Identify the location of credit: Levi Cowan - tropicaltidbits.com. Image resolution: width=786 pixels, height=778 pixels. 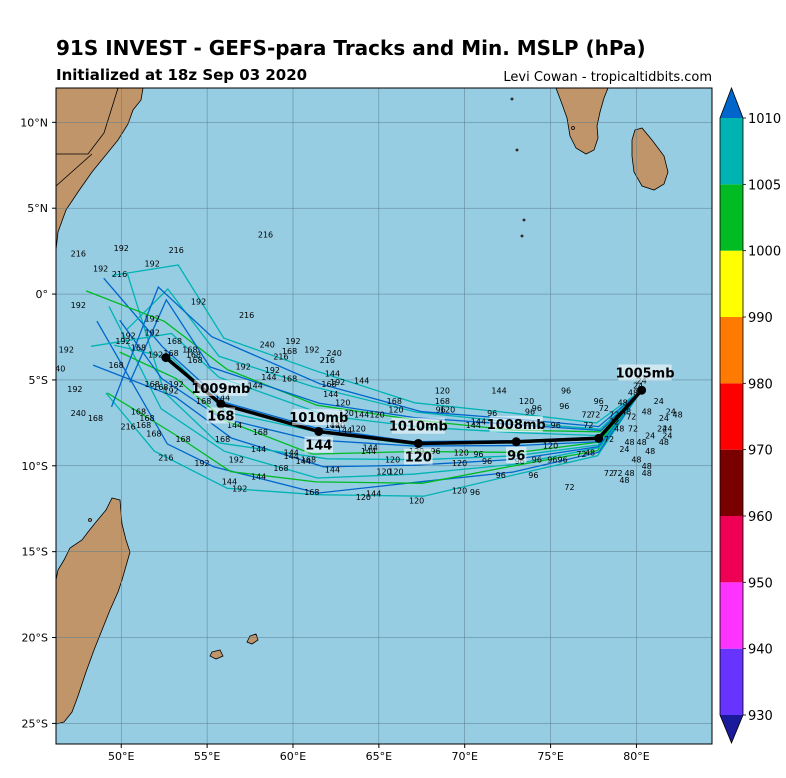
(607, 77).